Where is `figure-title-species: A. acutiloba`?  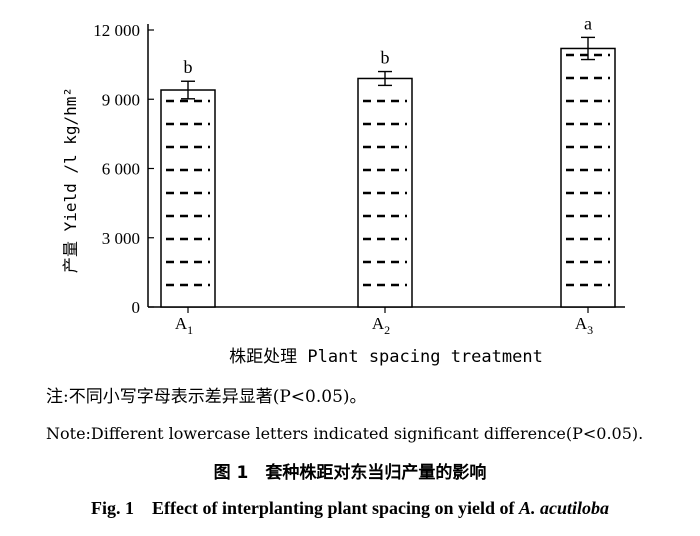
figure-title-species: A. acutiloba is located at coordinates (564, 508).